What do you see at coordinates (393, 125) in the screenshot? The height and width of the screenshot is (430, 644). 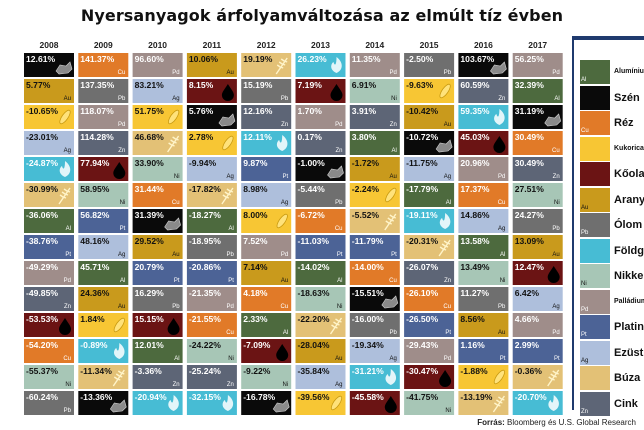 I see `cell-symbol: Zn` at bounding box center [393, 125].